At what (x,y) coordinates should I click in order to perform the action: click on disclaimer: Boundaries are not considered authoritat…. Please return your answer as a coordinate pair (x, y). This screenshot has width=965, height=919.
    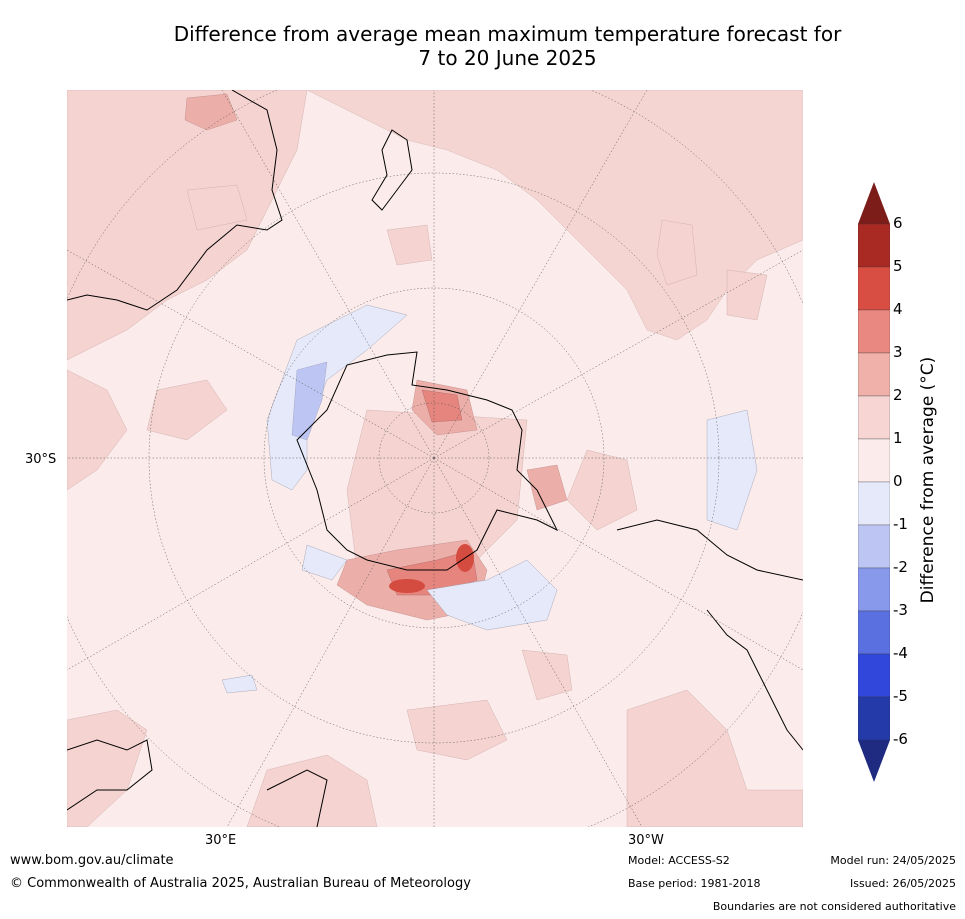
    Looking at the image, I should click on (834, 906).